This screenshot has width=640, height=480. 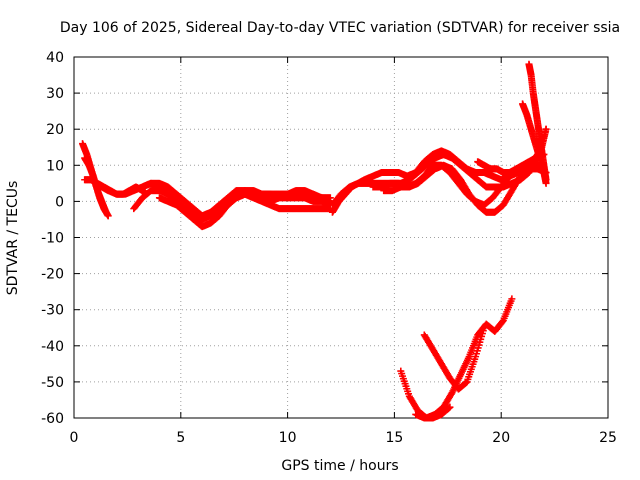 What do you see at coordinates (52, 239) in the screenshot?
I see `y-tick-label: -10` at bounding box center [52, 239].